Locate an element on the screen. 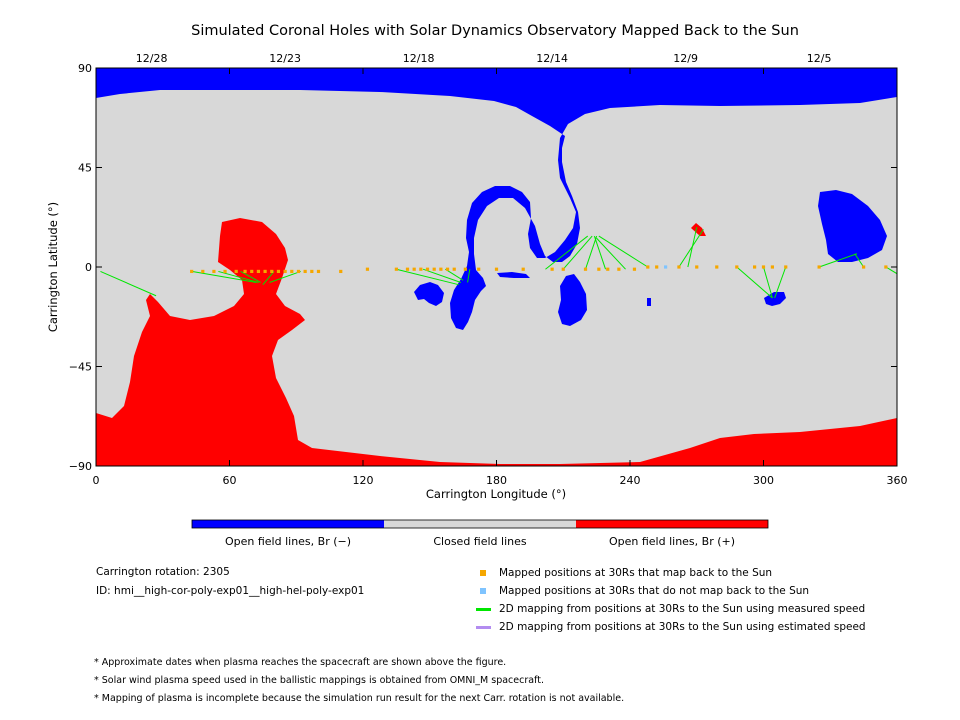 This screenshot has width=960, height=720. x-tick-label: 120 is located at coordinates (363, 480).